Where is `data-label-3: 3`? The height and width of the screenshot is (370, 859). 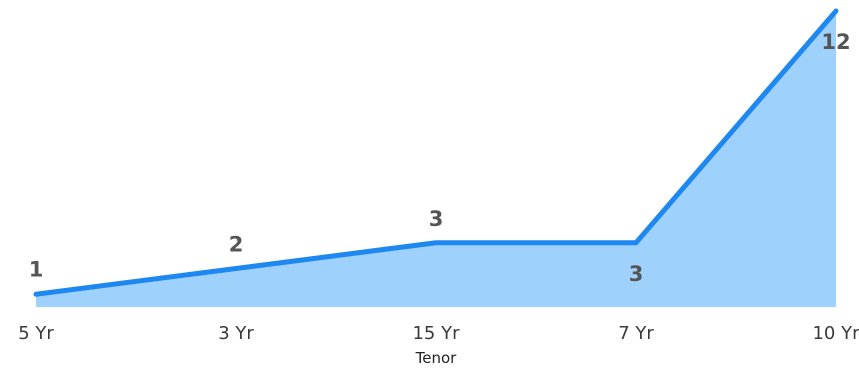 data-label-3: 3 is located at coordinates (636, 274).